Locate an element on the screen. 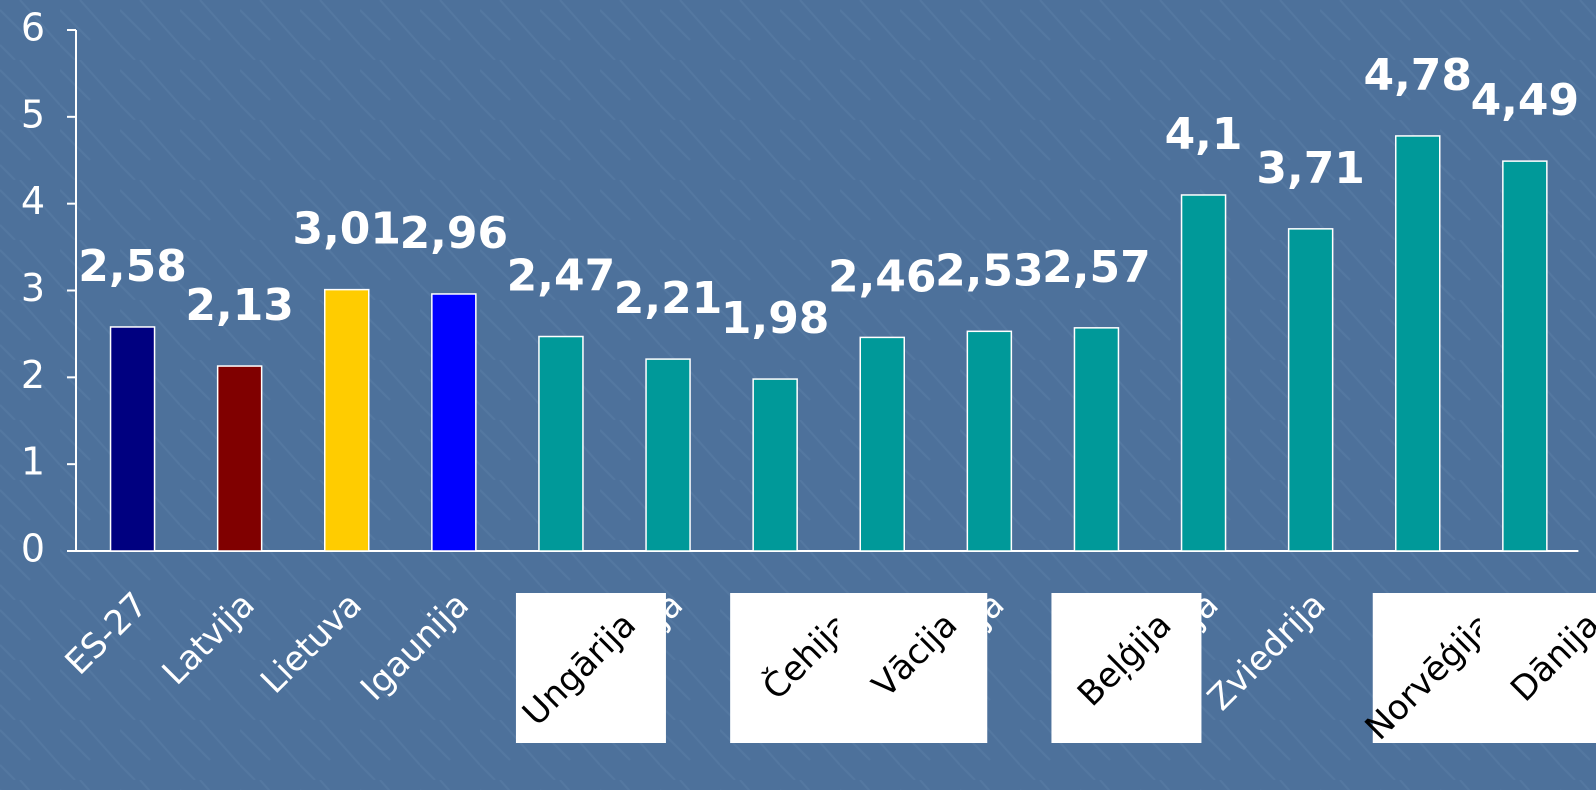 The height and width of the screenshot is (790, 1596). y-tick-label: 5 is located at coordinates (33, 114).